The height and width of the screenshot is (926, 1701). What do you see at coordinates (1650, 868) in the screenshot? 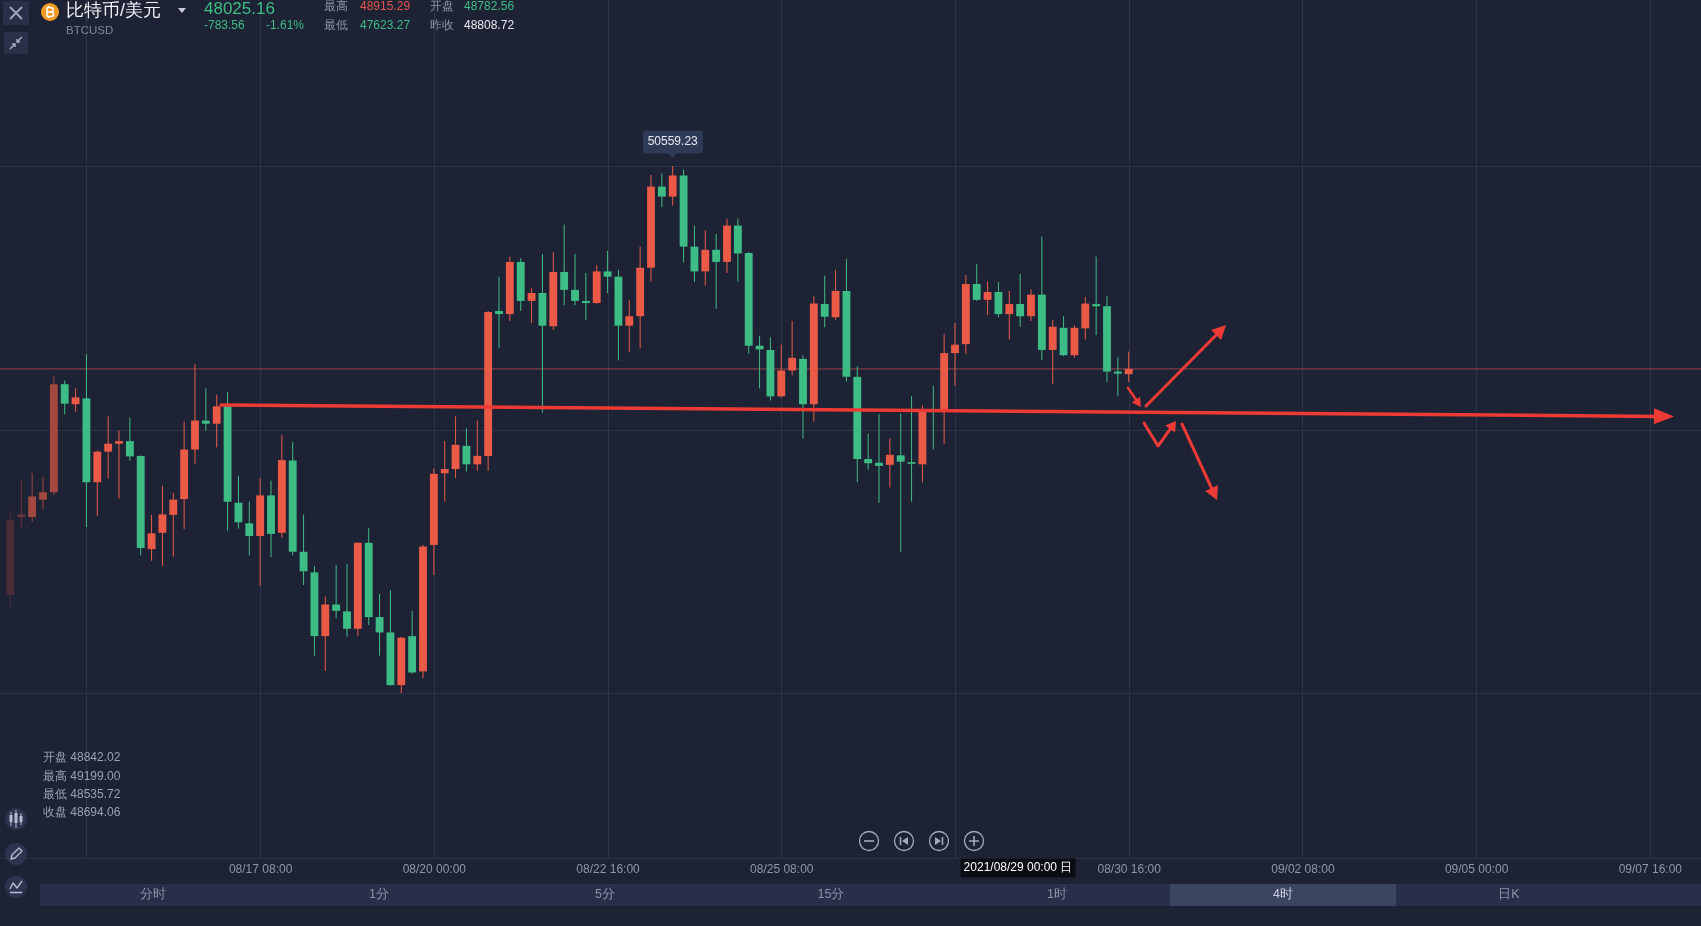
I see `x-tick-label: 09/07 16:00` at bounding box center [1650, 868].